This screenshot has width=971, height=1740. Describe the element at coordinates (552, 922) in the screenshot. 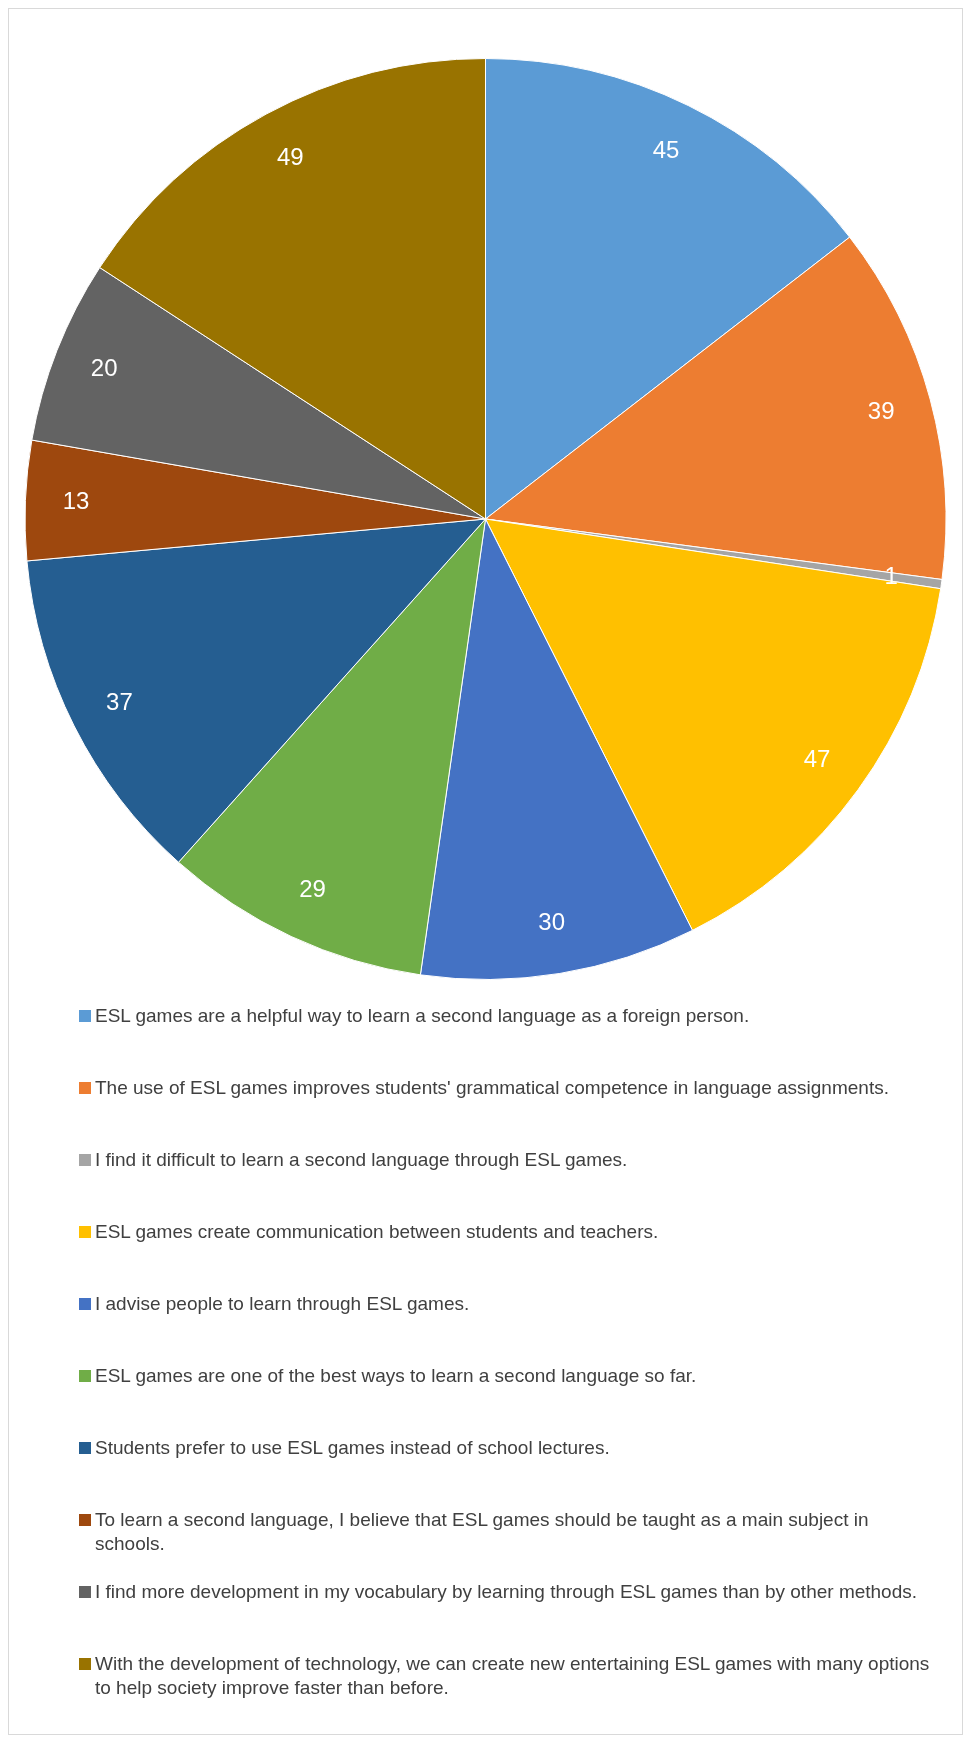

I see `data-label: 30` at that location.